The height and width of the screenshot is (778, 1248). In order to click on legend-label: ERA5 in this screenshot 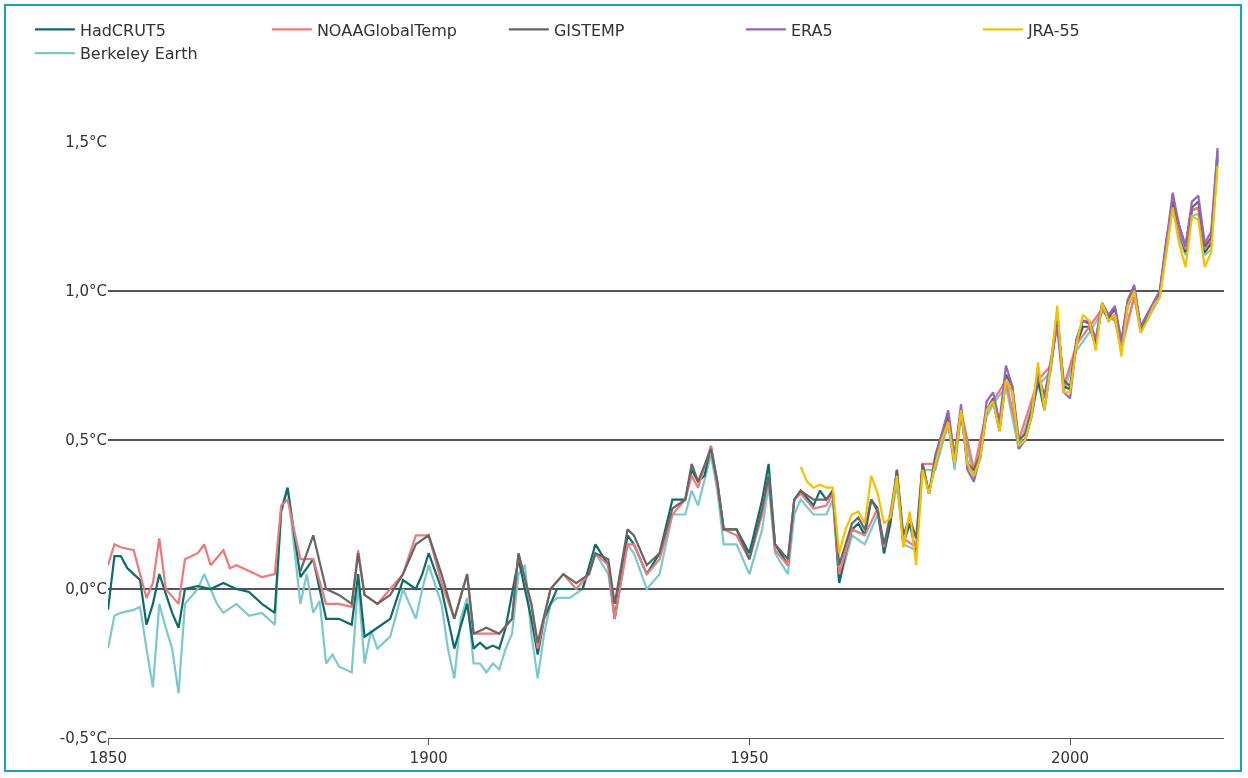, I will do `click(811, 30)`.